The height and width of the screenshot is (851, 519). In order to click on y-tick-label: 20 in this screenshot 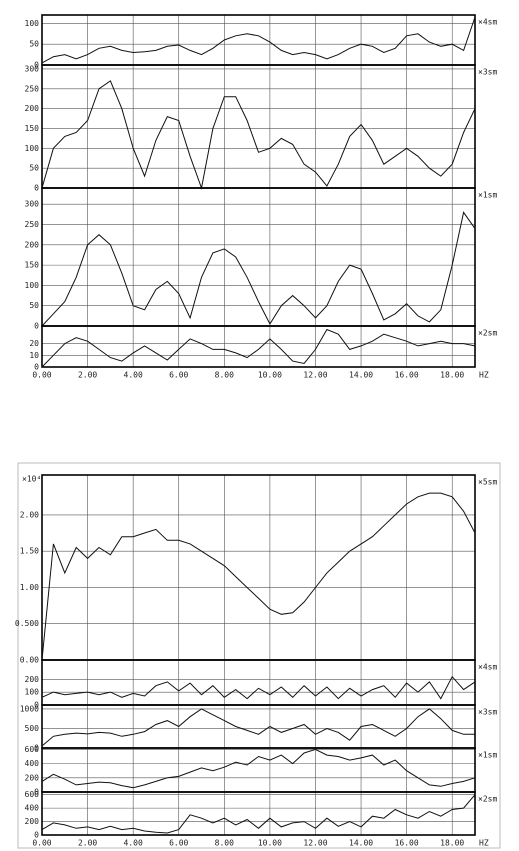, I will do `click(34, 343)`.